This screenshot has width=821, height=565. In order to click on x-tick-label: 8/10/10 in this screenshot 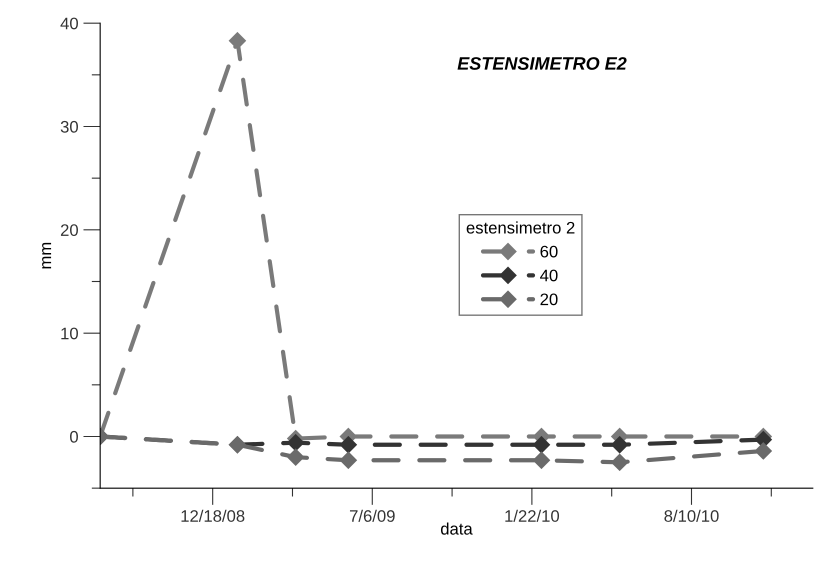, I will do `click(691, 516)`.